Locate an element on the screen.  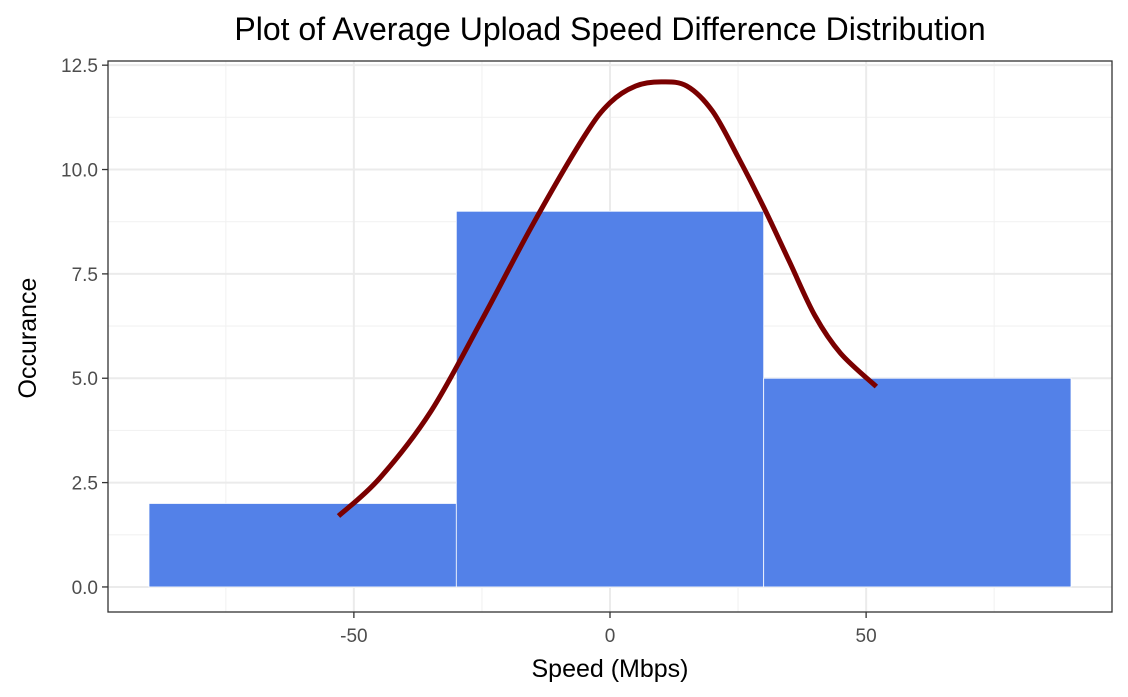
y-tick-label: 0.0 is located at coordinates (85, 588).